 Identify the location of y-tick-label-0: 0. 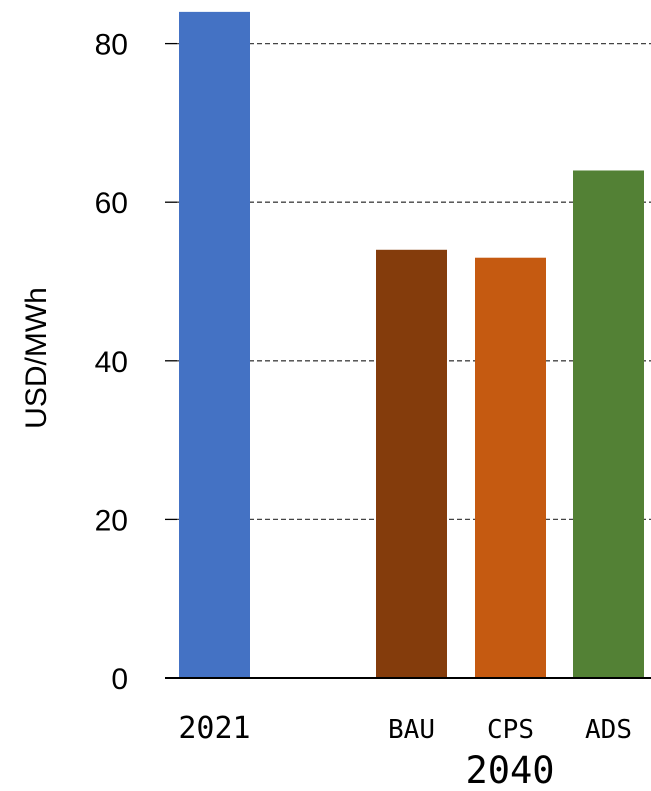
(119, 679).